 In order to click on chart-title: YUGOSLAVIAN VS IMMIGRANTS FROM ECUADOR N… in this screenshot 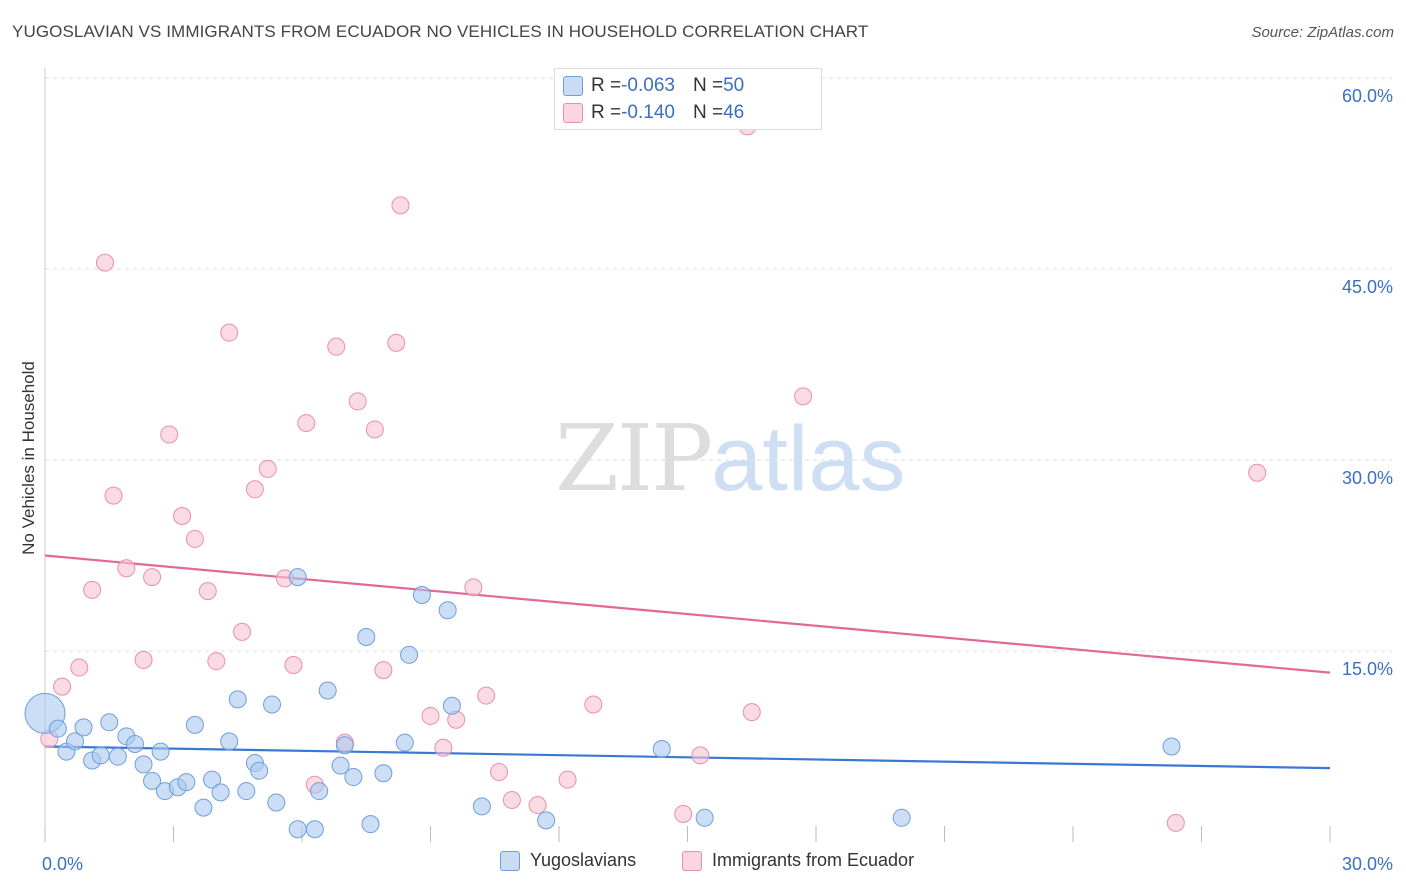, I will do `click(440, 31)`.